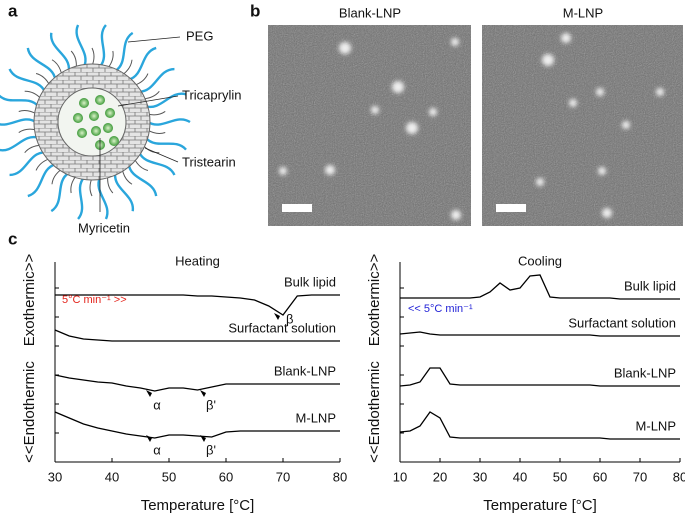  What do you see at coordinates (583, 12) in the screenshot?
I see `image-title: M-LNP` at bounding box center [583, 12].